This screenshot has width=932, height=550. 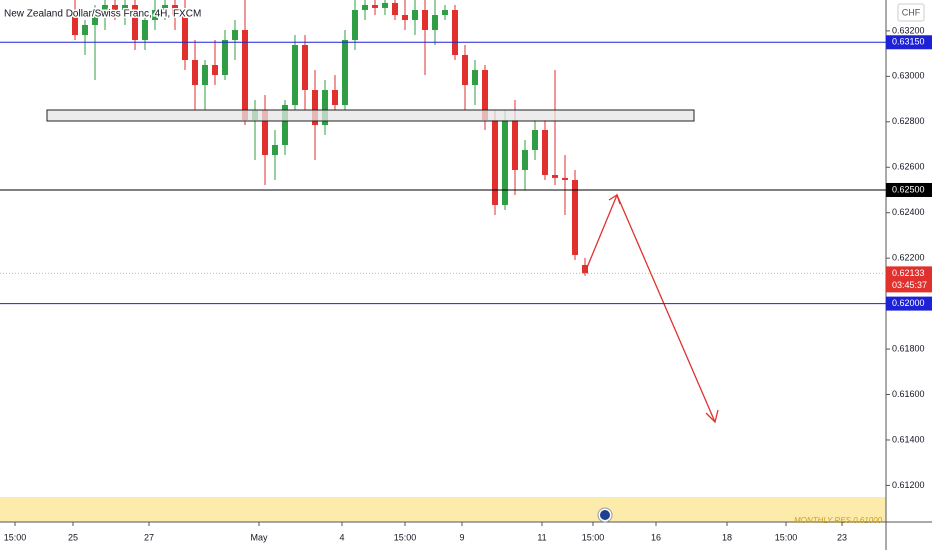 What do you see at coordinates (908, 348) in the screenshot?
I see `y-tick-label: 0.61800` at bounding box center [908, 348].